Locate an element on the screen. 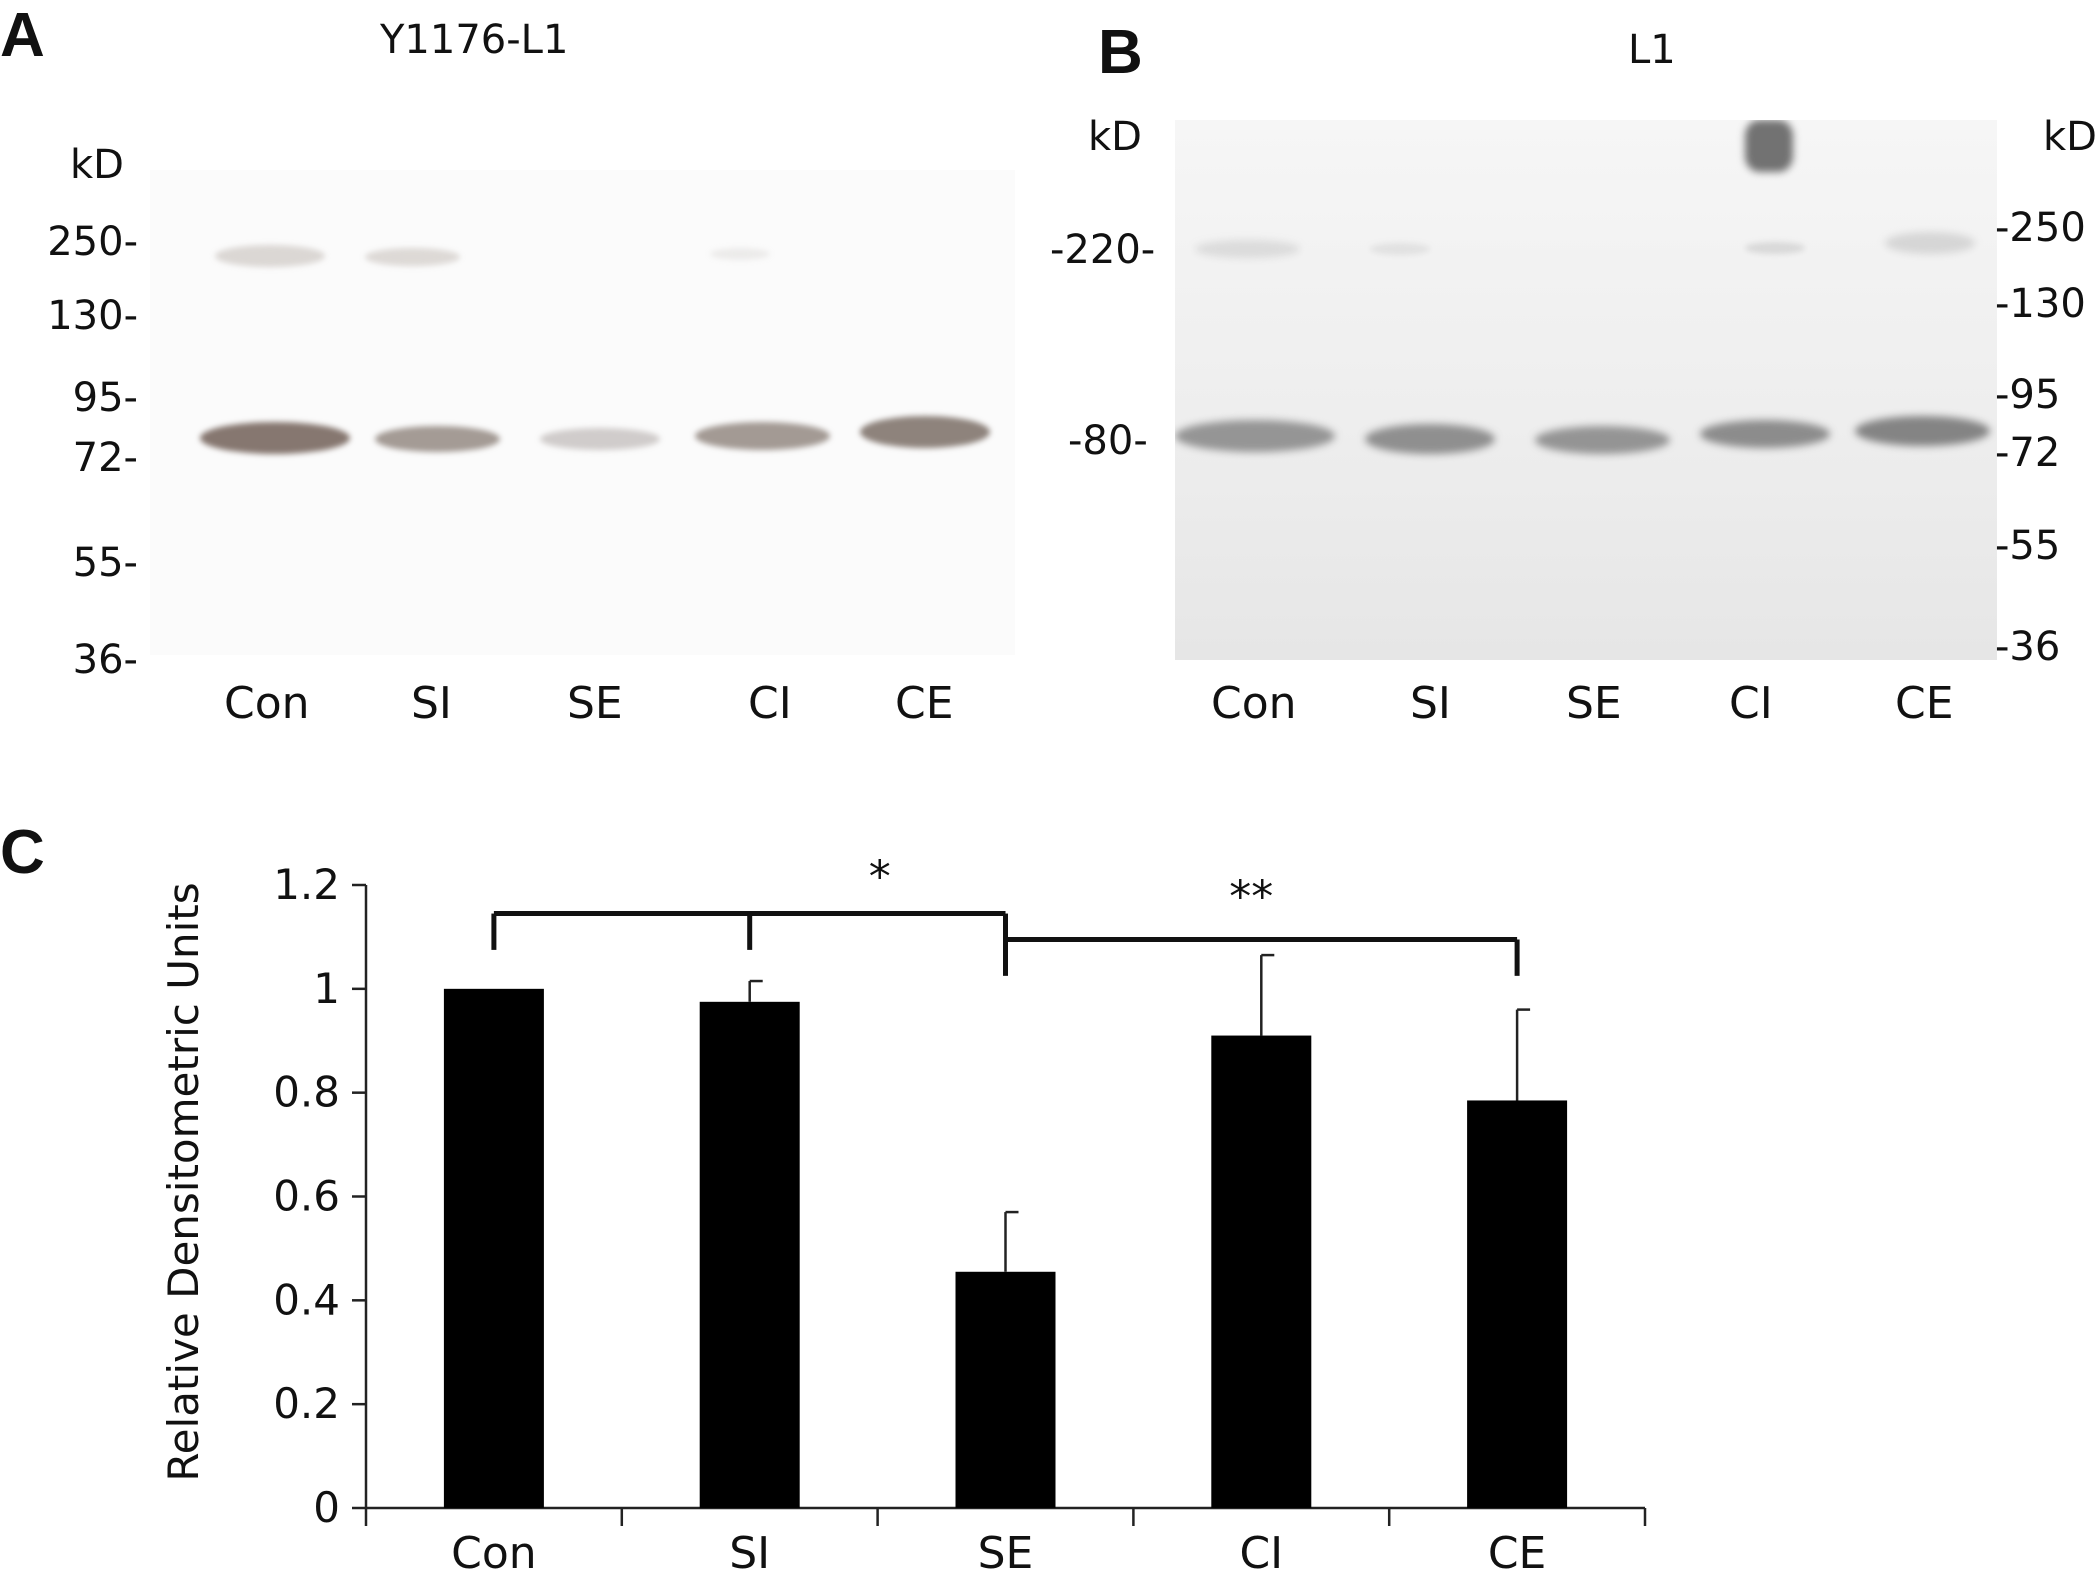 The image size is (2100, 1571). y-tick-label: 0 is located at coordinates (326, 1507).